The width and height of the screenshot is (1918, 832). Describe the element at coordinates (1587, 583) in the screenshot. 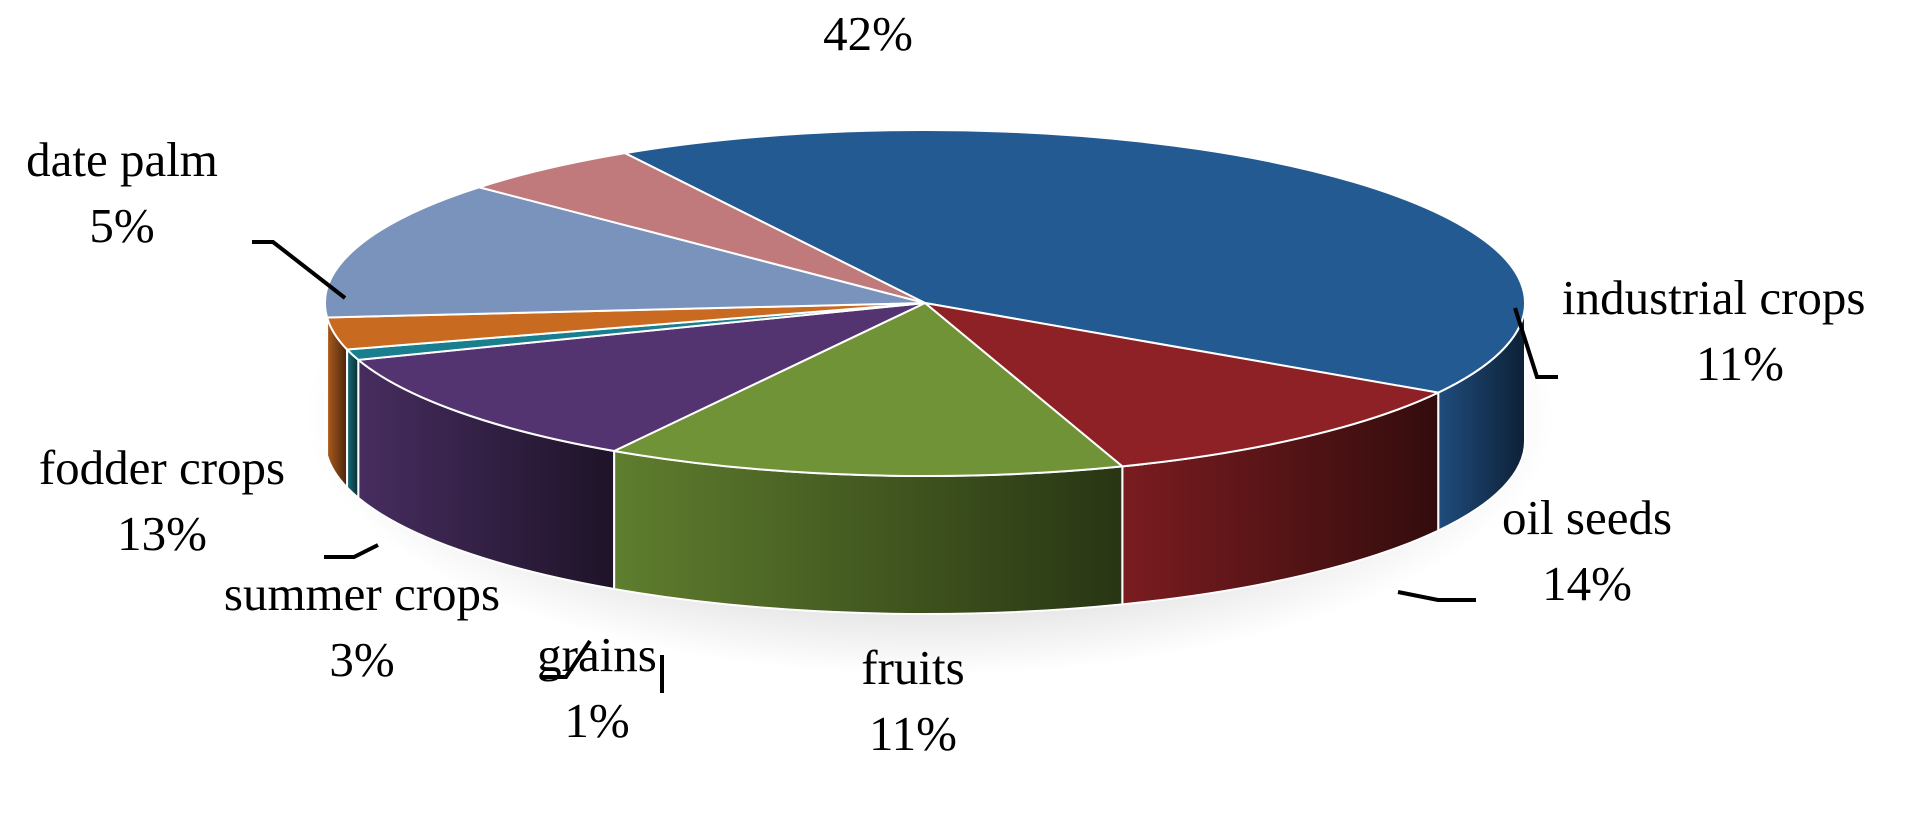

I see `slice-value-label-oil-seeds: 14%` at that location.